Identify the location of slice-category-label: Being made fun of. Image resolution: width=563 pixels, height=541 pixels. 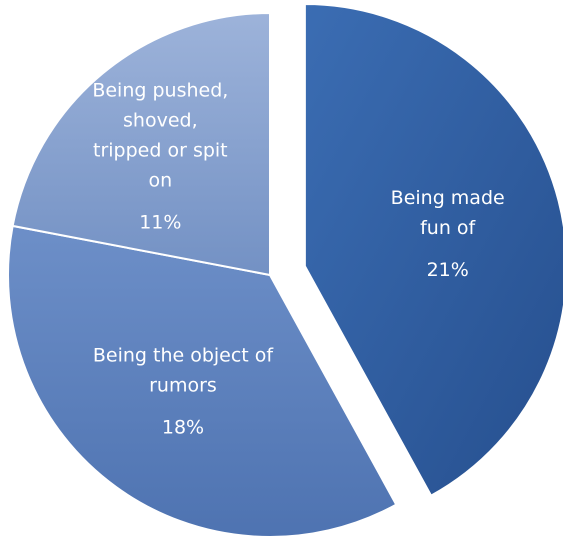
(448, 213).